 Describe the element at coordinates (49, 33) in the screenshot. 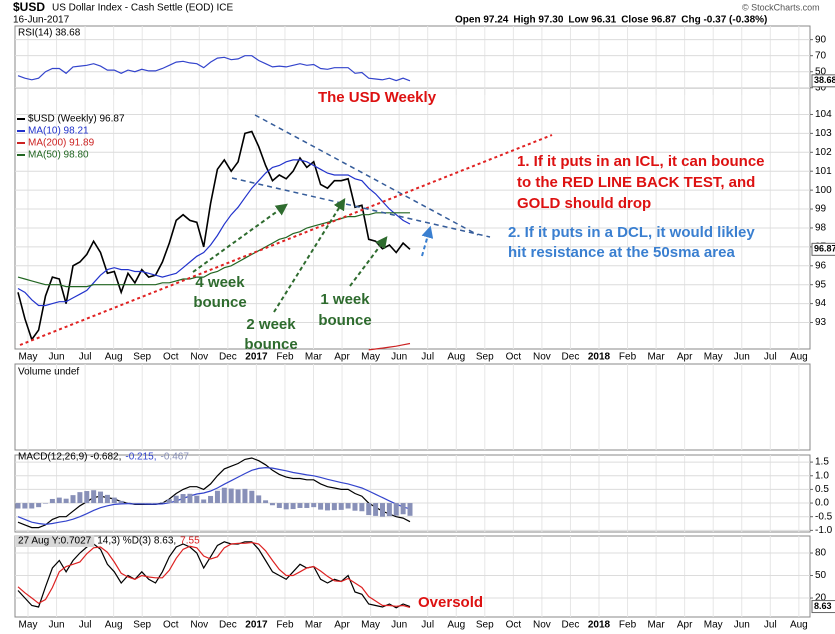

I see `legend-entry: RSI(14) 38.68` at that location.